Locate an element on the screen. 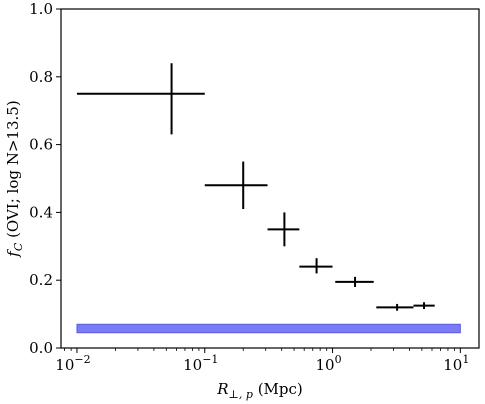 The height and width of the screenshot is (404, 485). y-tick-label: 0.0 is located at coordinates (41, 348).